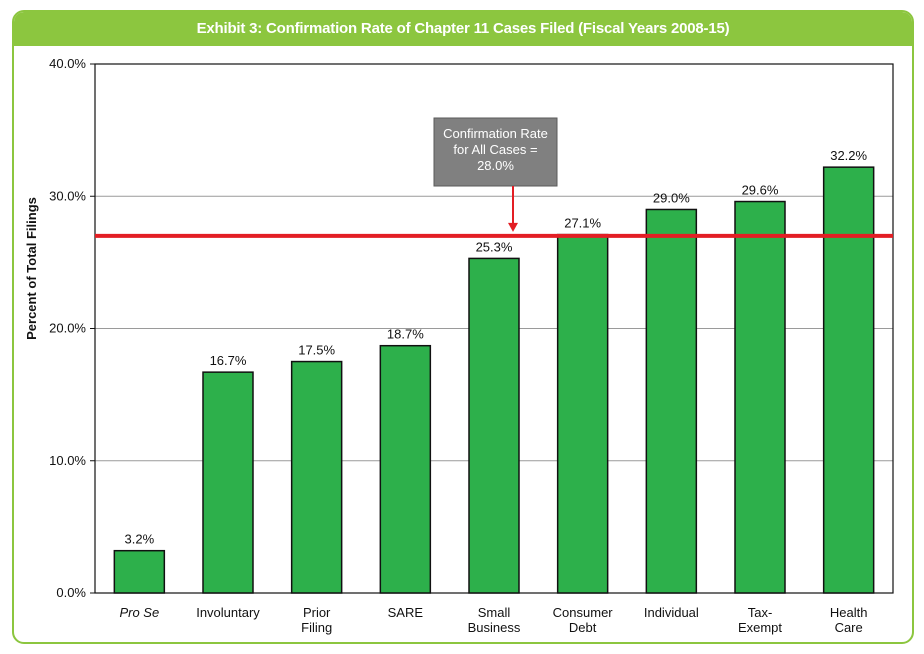 The width and height of the screenshot is (924, 654). I want to click on data-label: 29.6%, so click(760, 190).